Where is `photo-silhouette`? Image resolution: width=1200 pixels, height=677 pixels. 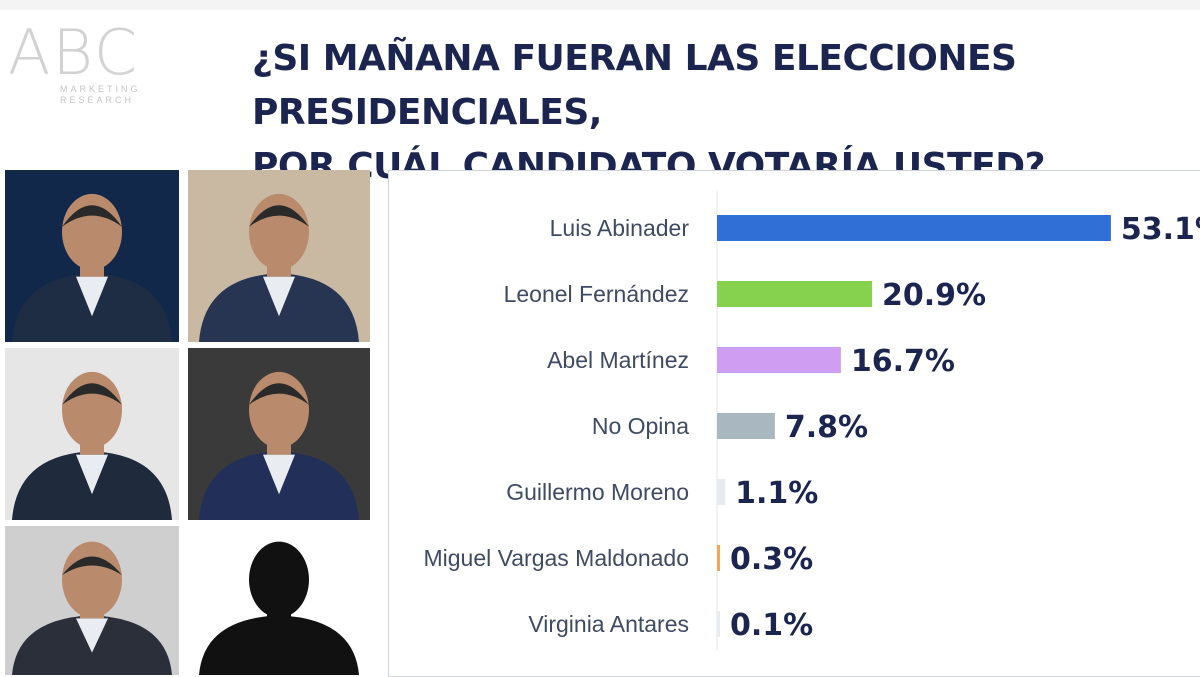 photo-silhouette is located at coordinates (279, 600).